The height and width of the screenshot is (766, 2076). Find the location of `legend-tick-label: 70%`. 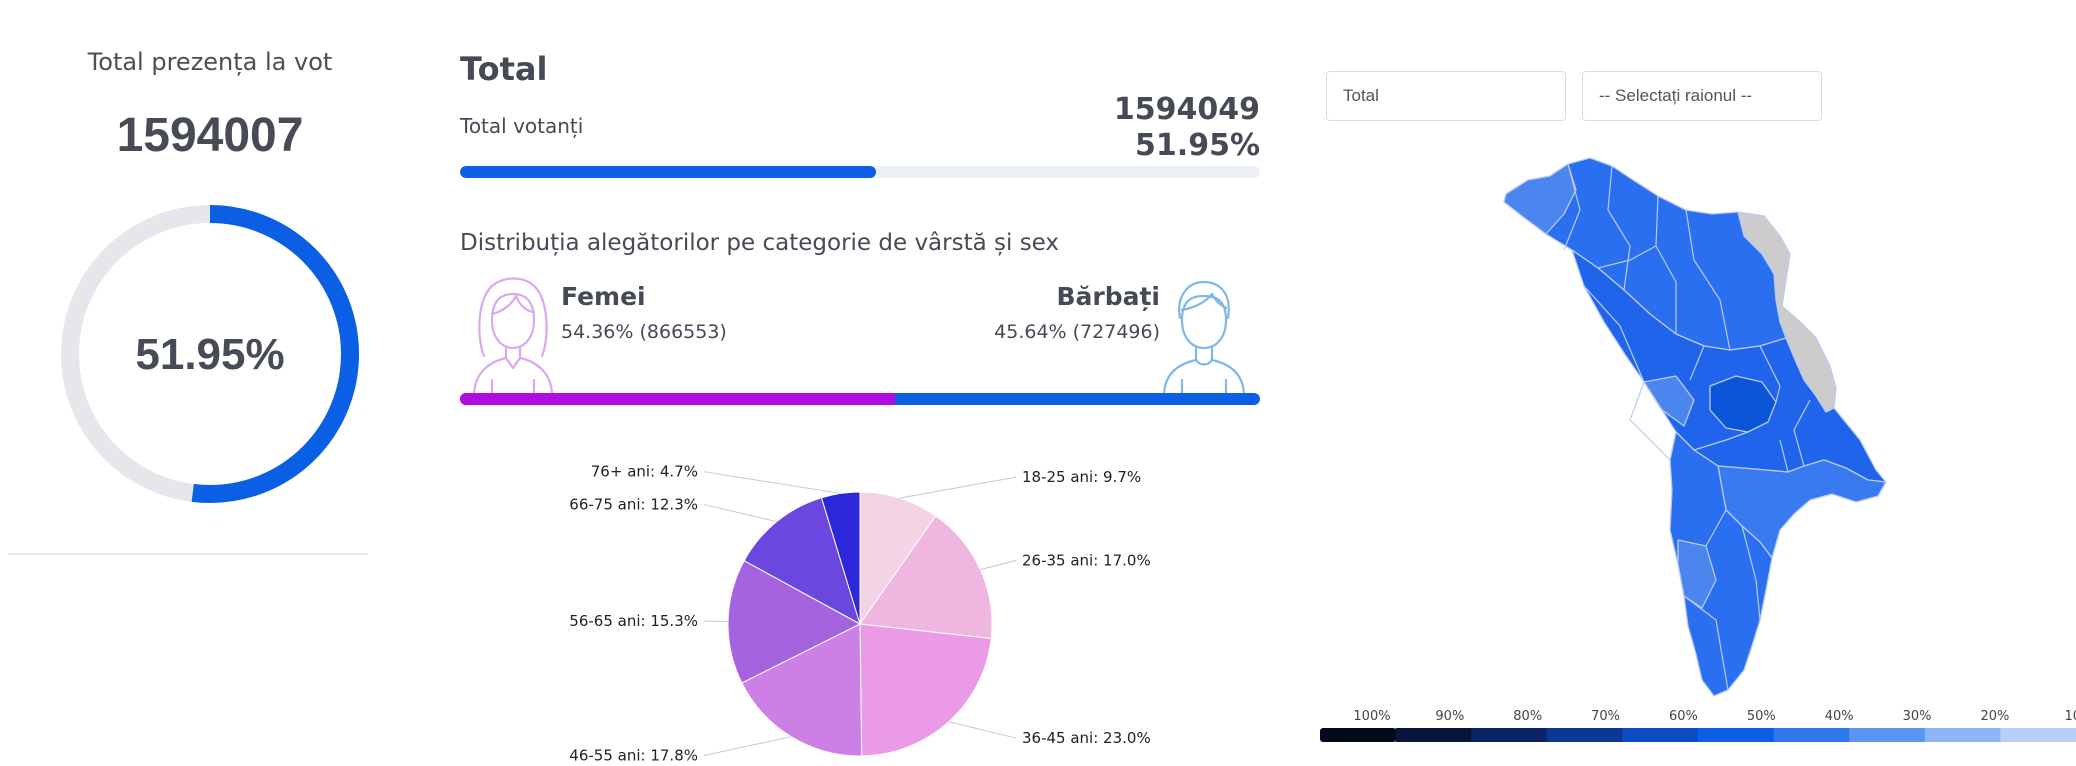

legend-tick-label: 70% is located at coordinates (1605, 716).